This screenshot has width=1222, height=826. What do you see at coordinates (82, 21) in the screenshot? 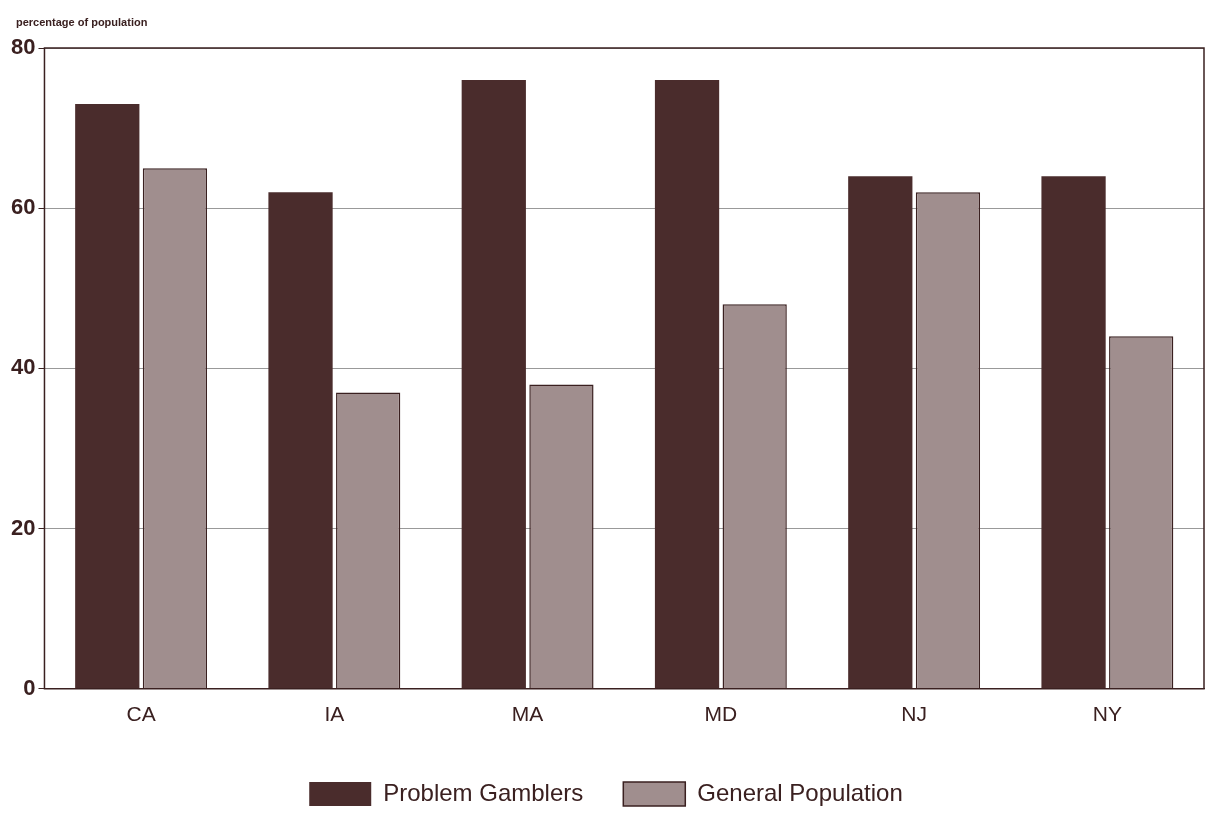
I see `y-axis-title: percentage of population` at bounding box center [82, 21].